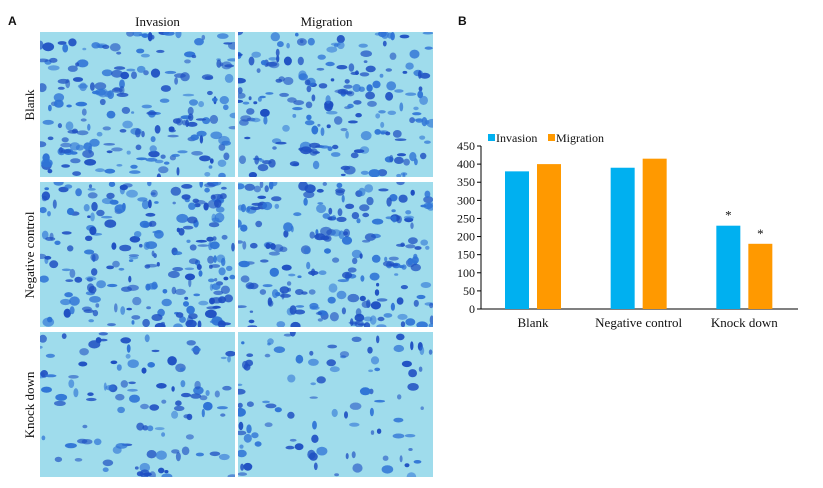 The image size is (823, 488). Describe the element at coordinates (462, 21) in the screenshot. I see `panel-b-letter: B` at that location.